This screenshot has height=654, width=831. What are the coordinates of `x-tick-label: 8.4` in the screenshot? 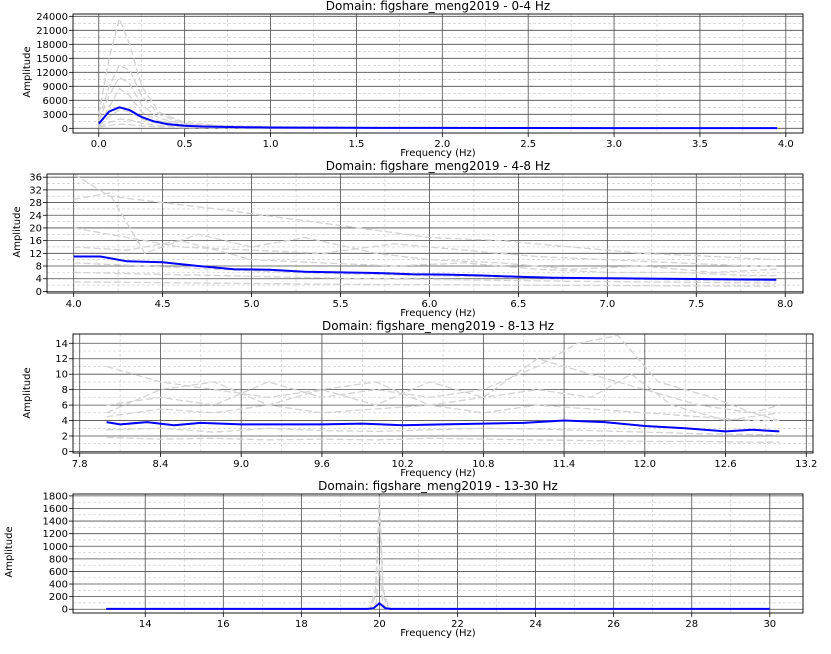 It's located at (161, 464).